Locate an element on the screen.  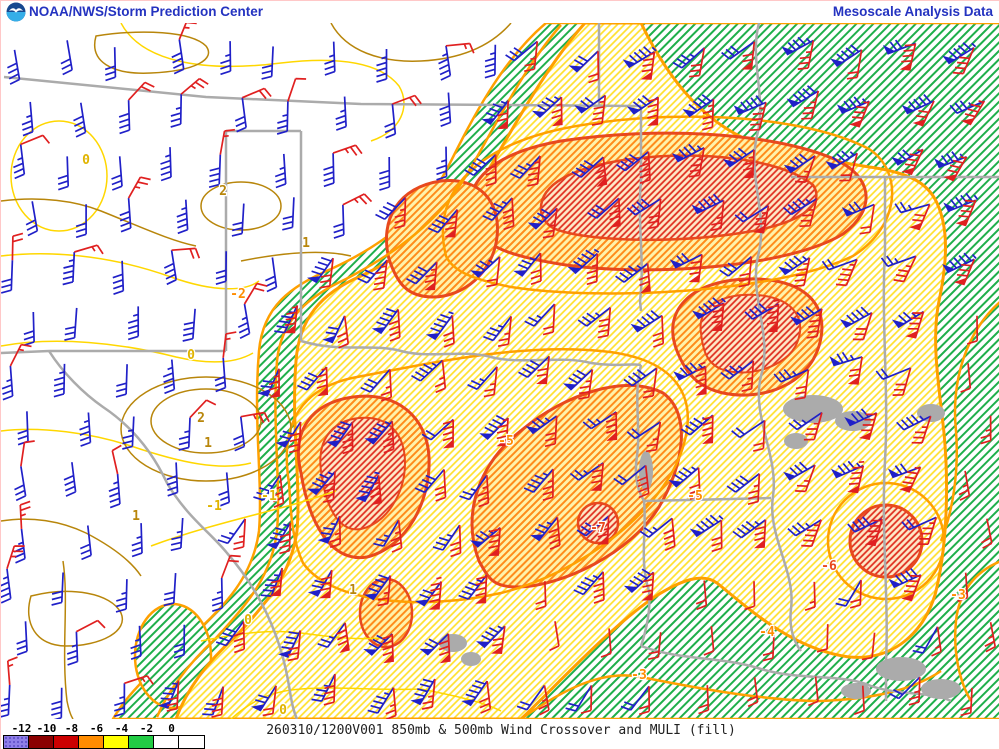
contour-label: -1 is located at coordinates (214, 506).